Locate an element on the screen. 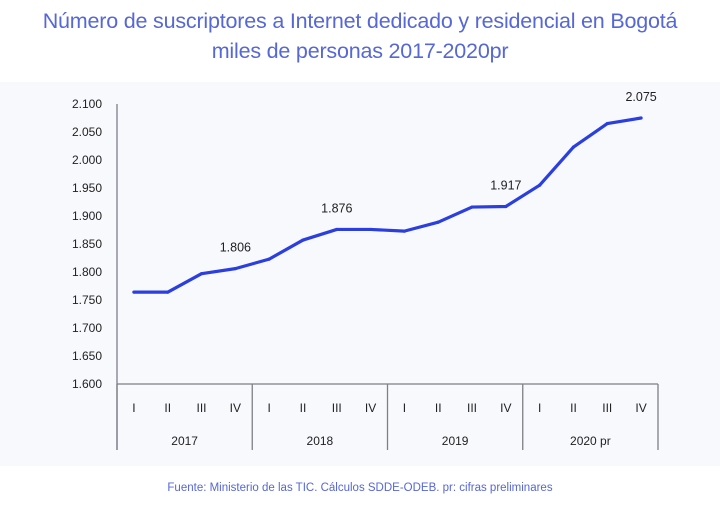  y-tick-label: 1.850 is located at coordinates (87, 244).